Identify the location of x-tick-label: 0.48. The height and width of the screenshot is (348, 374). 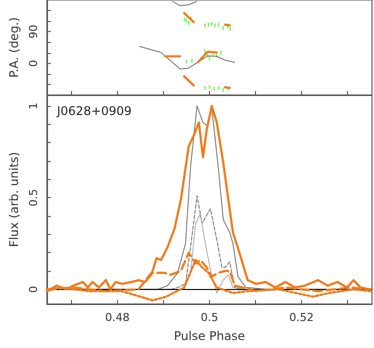
(117, 317).